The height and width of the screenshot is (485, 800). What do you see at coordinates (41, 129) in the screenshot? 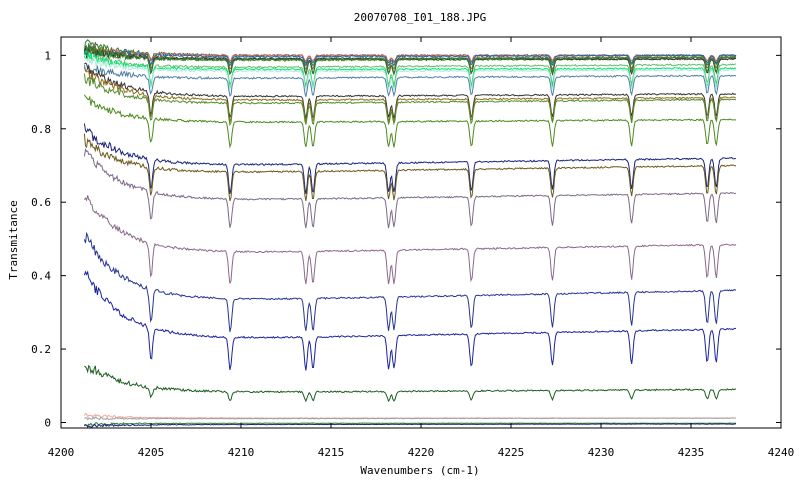
I see `y-tick-label: 0.8` at bounding box center [41, 129].